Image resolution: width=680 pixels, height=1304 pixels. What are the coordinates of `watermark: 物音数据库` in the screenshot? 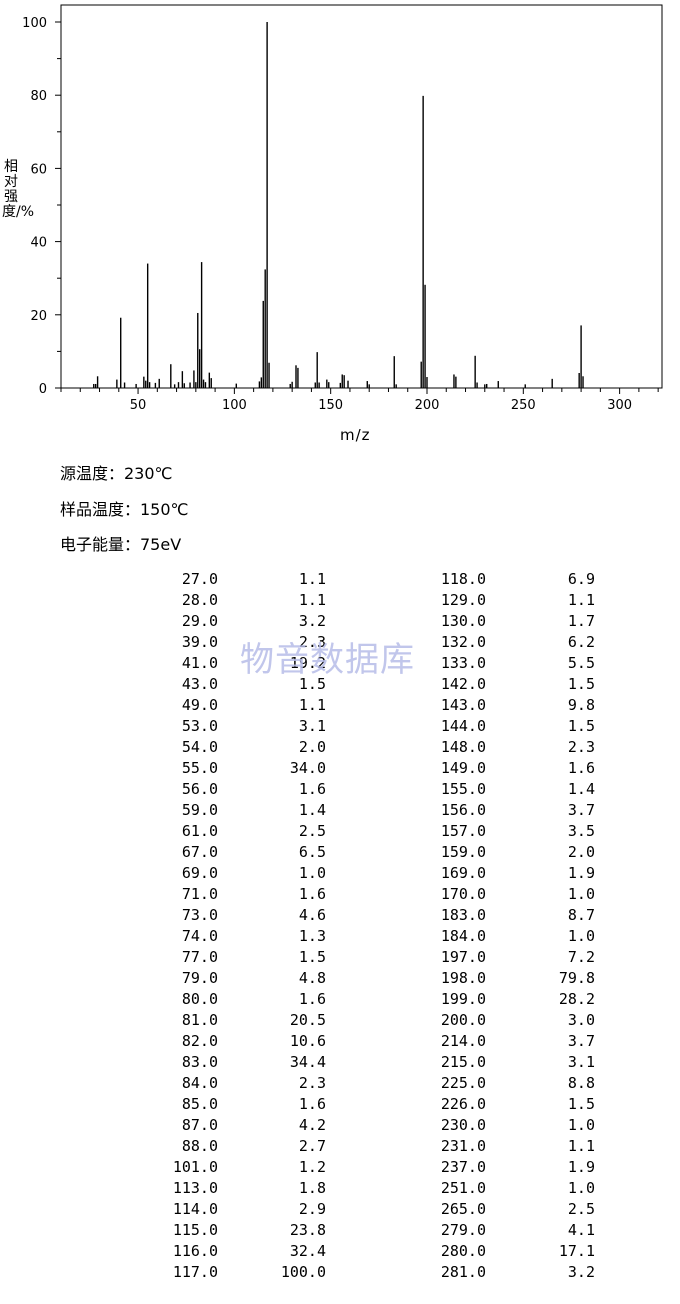 It's located at (327, 660).